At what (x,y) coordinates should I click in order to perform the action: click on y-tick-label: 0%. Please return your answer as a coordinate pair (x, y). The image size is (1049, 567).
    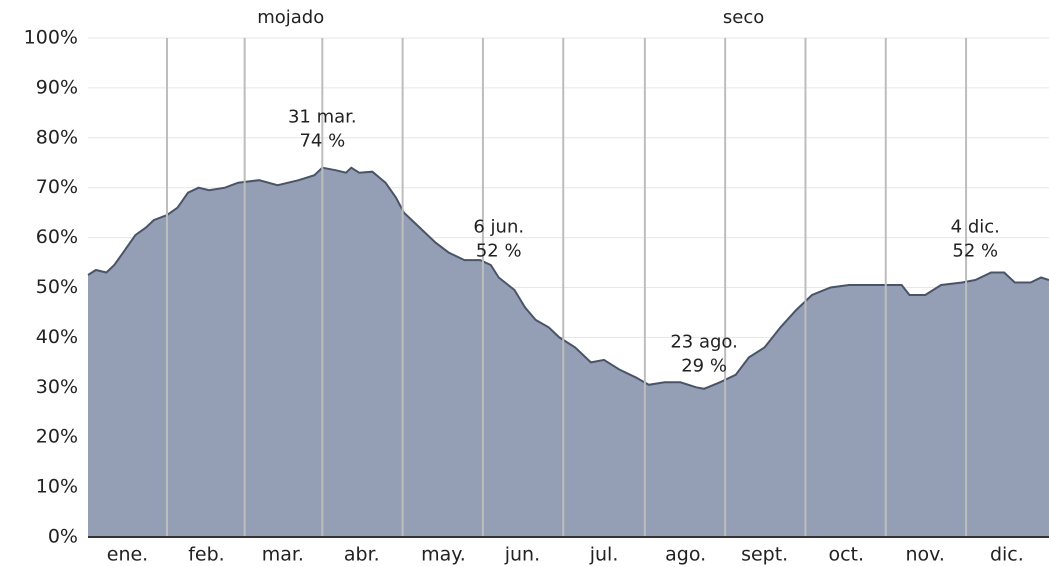
    Looking at the image, I should click on (63, 537).